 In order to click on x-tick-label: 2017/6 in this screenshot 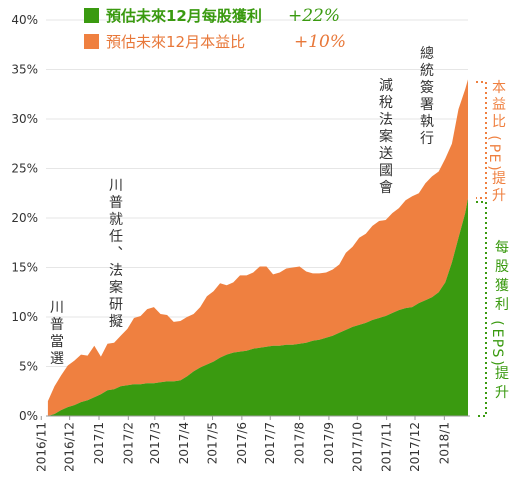, I will do `click(242, 443)`.